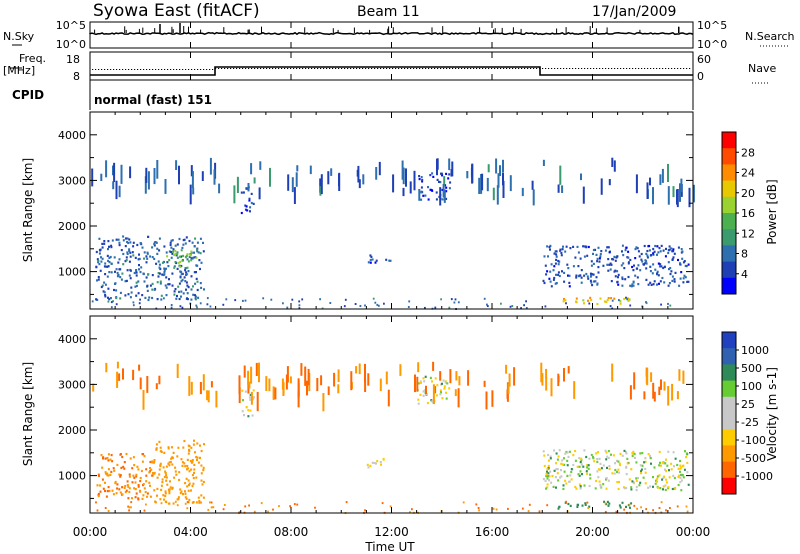 Image resolution: width=800 pixels, height=554 pixels. What do you see at coordinates (700, 76) in the screenshot?
I see `freq-right-tick-bottom: 0` at bounding box center [700, 76].